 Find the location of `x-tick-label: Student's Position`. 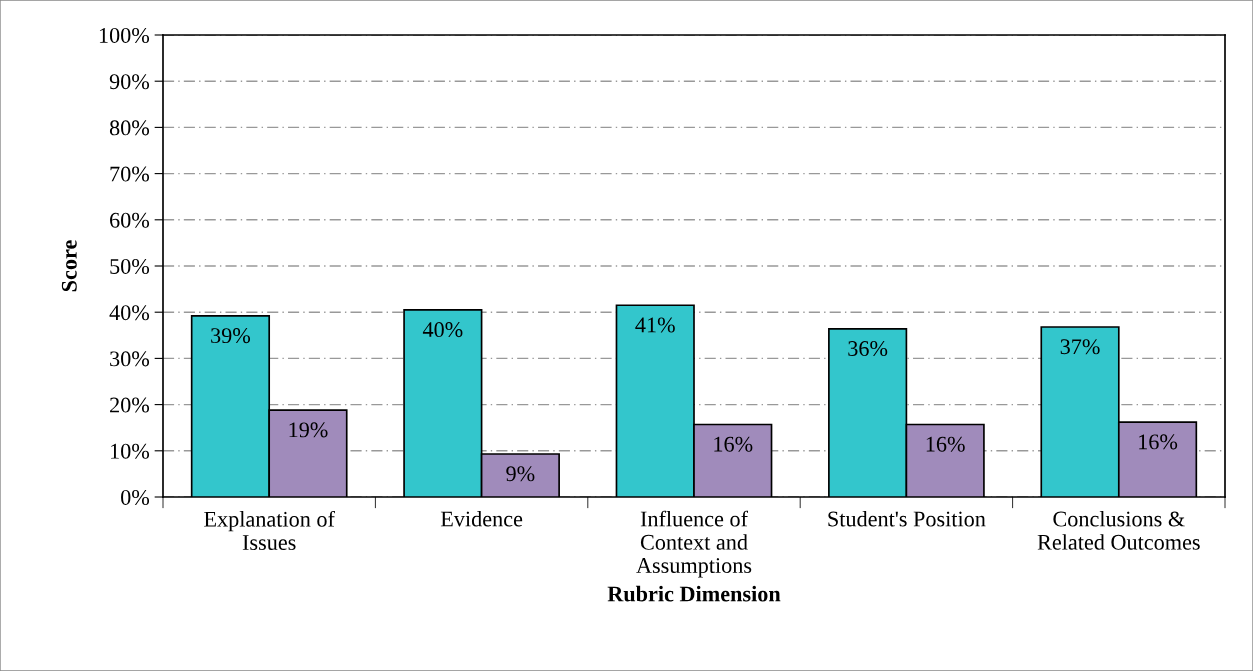

x-tick-label: Student's Position is located at coordinates (907, 518).